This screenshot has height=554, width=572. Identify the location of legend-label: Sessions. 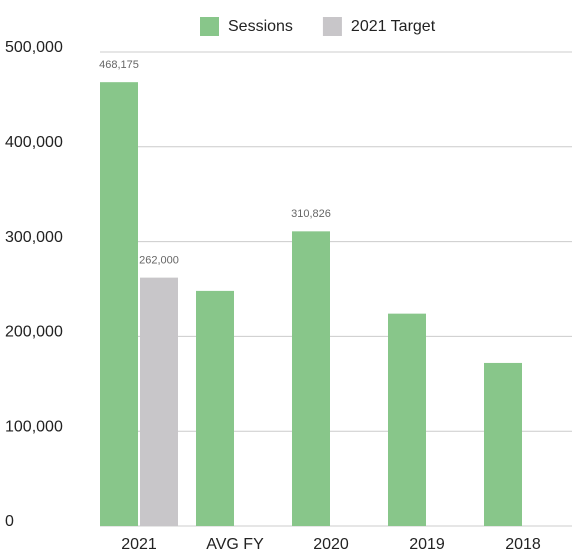
(260, 26).